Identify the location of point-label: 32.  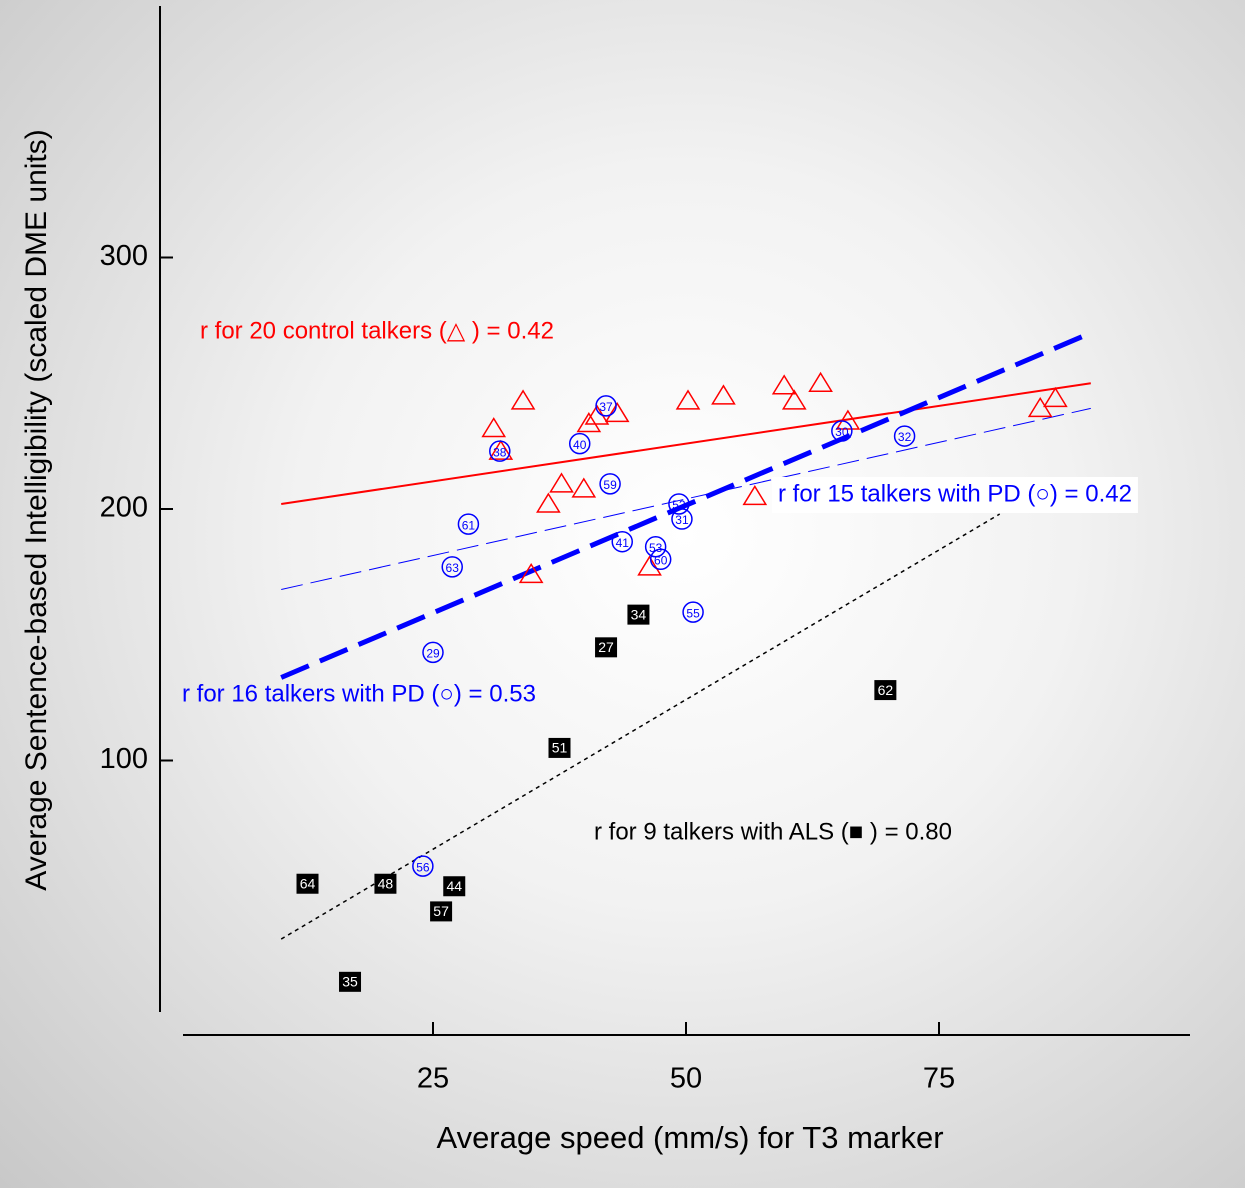
(905, 437).